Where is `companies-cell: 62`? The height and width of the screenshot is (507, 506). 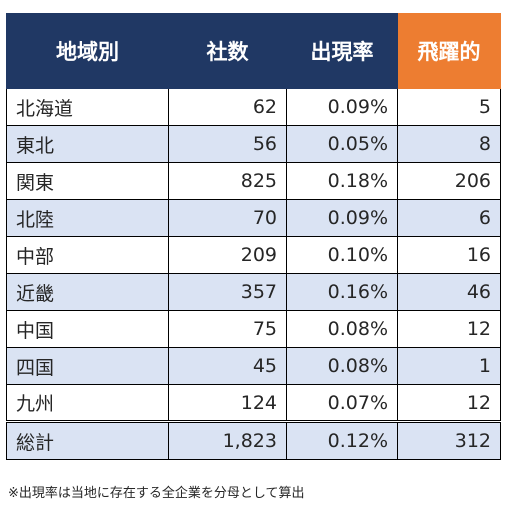
companies-cell: 62 is located at coordinates (227, 107).